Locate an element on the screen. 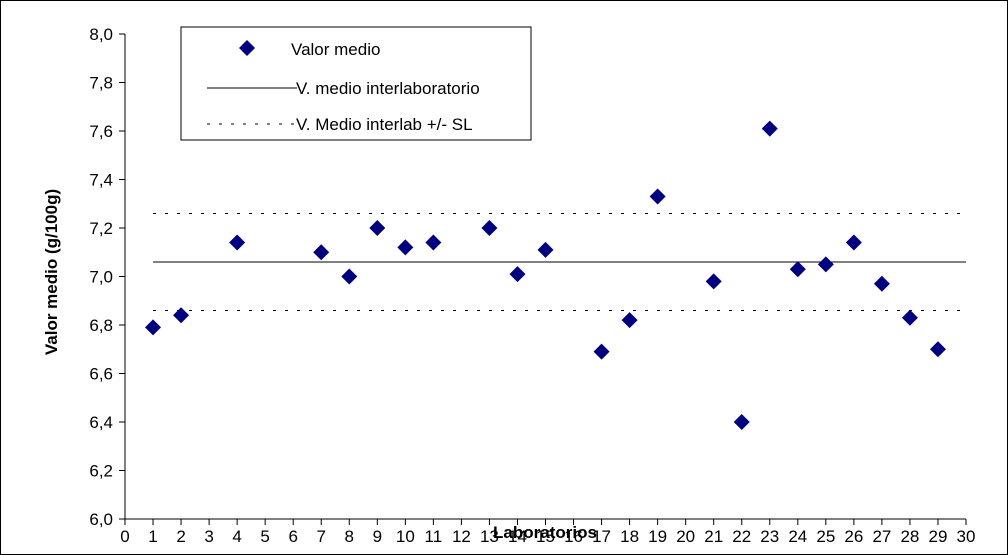 This screenshot has width=1008, height=555. x-tick-label: 8 is located at coordinates (349, 536).